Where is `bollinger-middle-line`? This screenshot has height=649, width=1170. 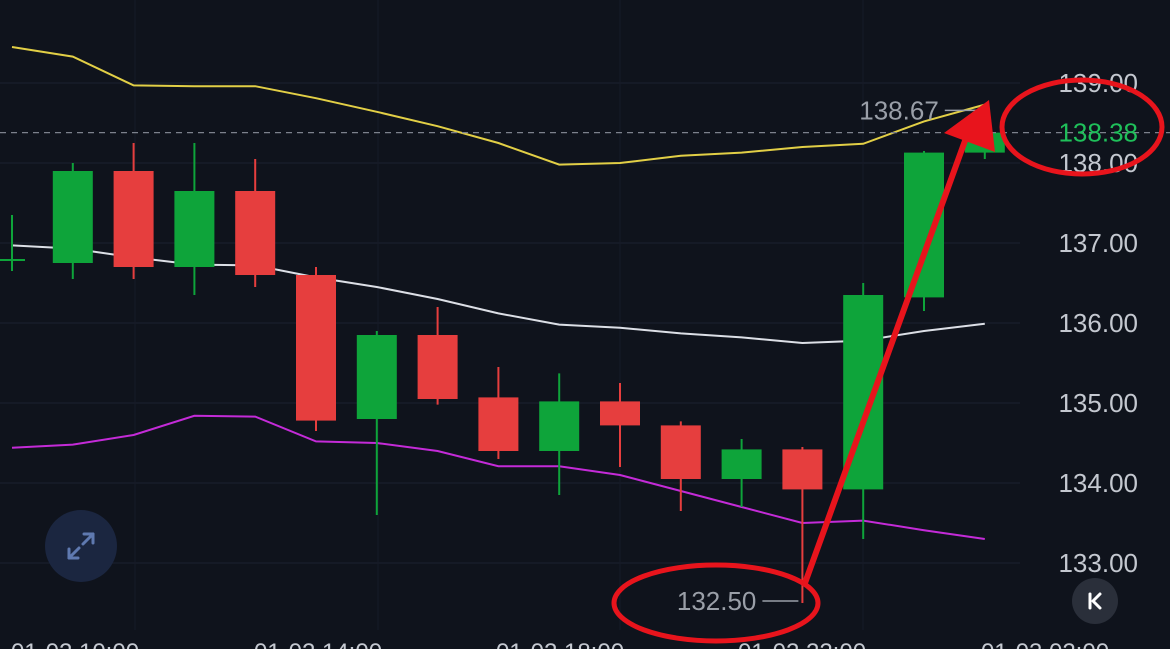
bollinger-middle-line is located at coordinates (498, 294).